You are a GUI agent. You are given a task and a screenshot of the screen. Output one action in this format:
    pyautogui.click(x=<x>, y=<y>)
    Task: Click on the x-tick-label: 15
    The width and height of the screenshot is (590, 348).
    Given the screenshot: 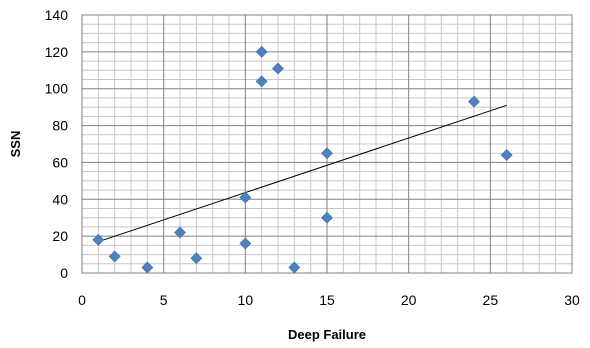 What is the action you would take?
    pyautogui.click(x=327, y=300)
    